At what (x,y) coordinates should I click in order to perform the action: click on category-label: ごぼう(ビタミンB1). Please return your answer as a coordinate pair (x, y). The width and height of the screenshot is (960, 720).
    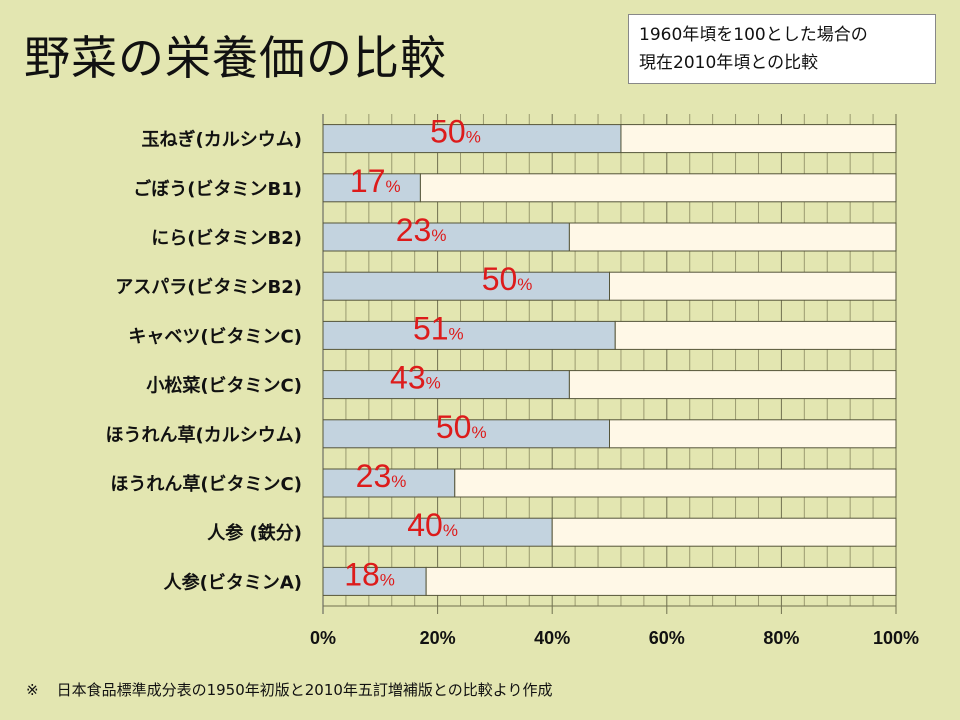
    Looking at the image, I should click on (217, 189).